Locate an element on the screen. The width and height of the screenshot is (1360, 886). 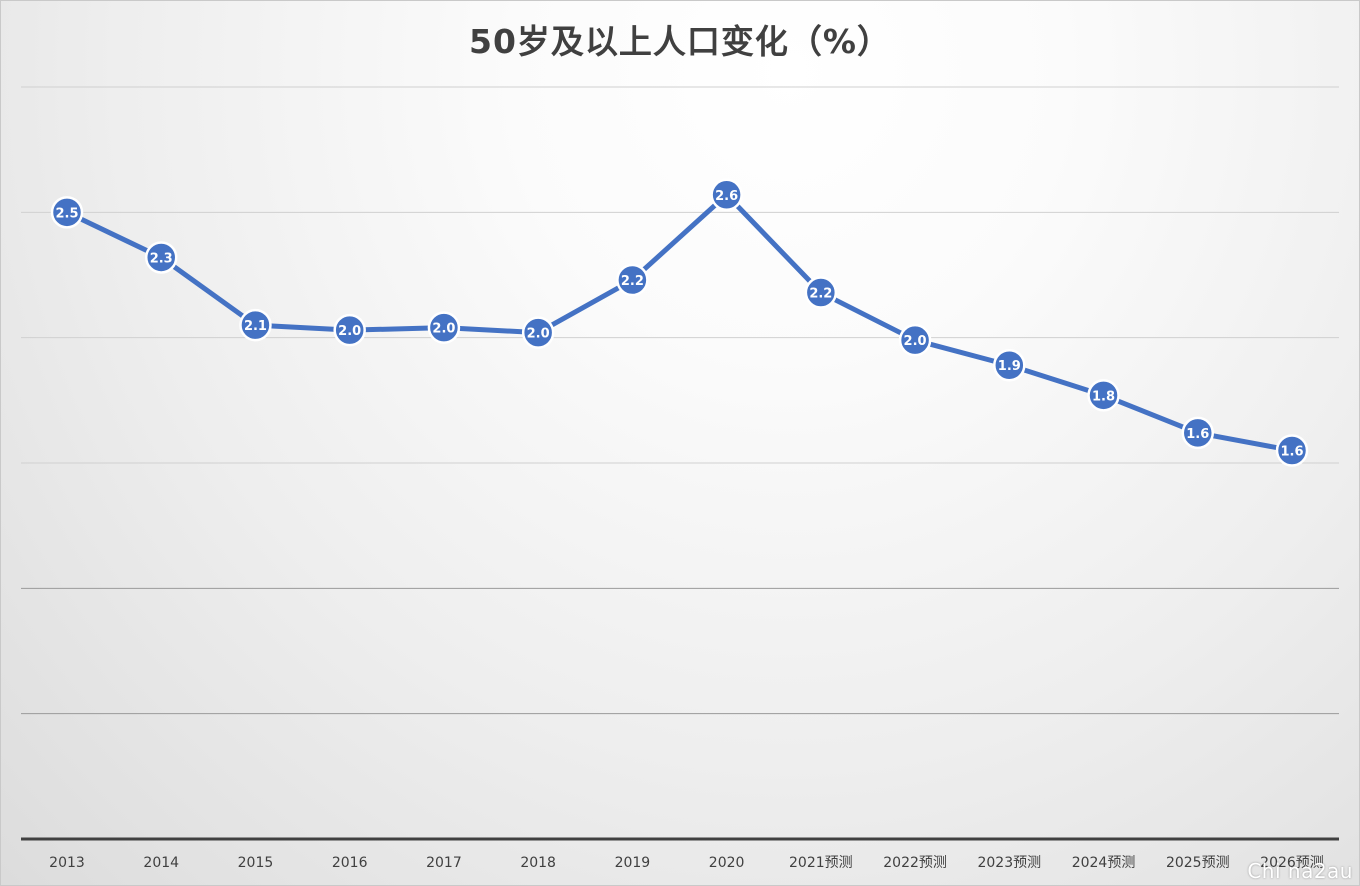
x-tick-label: 2020 is located at coordinates (727, 863).